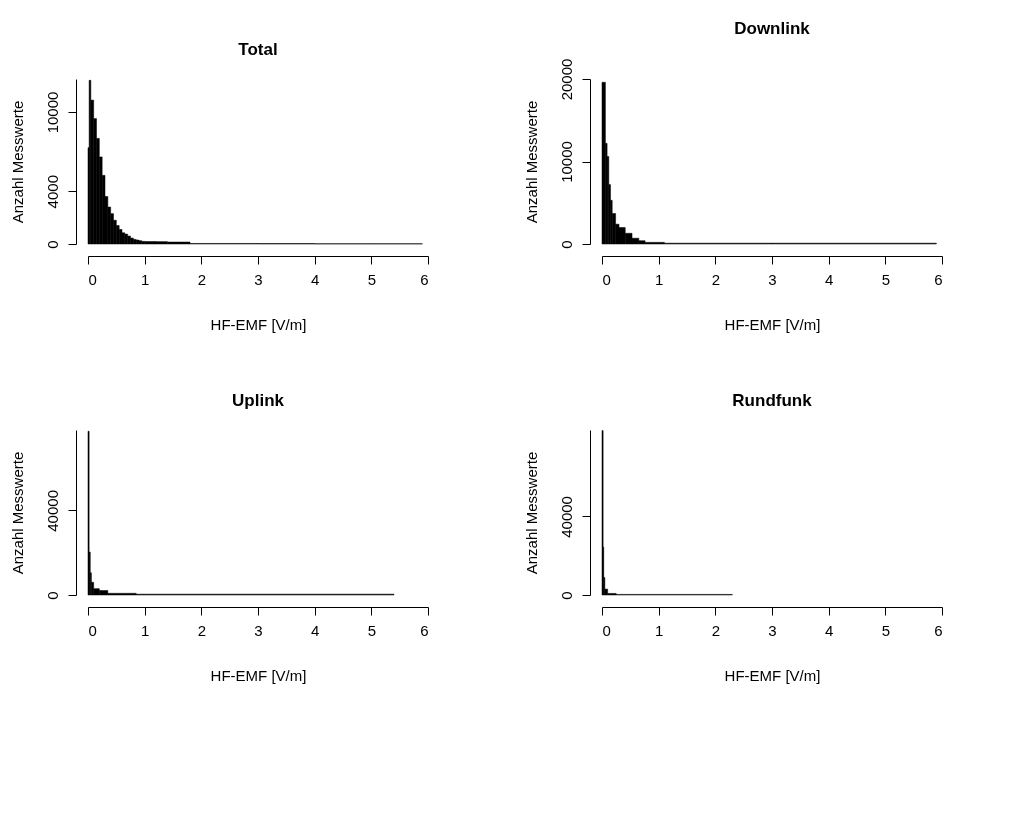 This screenshot has height=814, width=1023. Describe the element at coordinates (52, 192) in the screenshot. I see `y-tick-label: 4000` at that location.